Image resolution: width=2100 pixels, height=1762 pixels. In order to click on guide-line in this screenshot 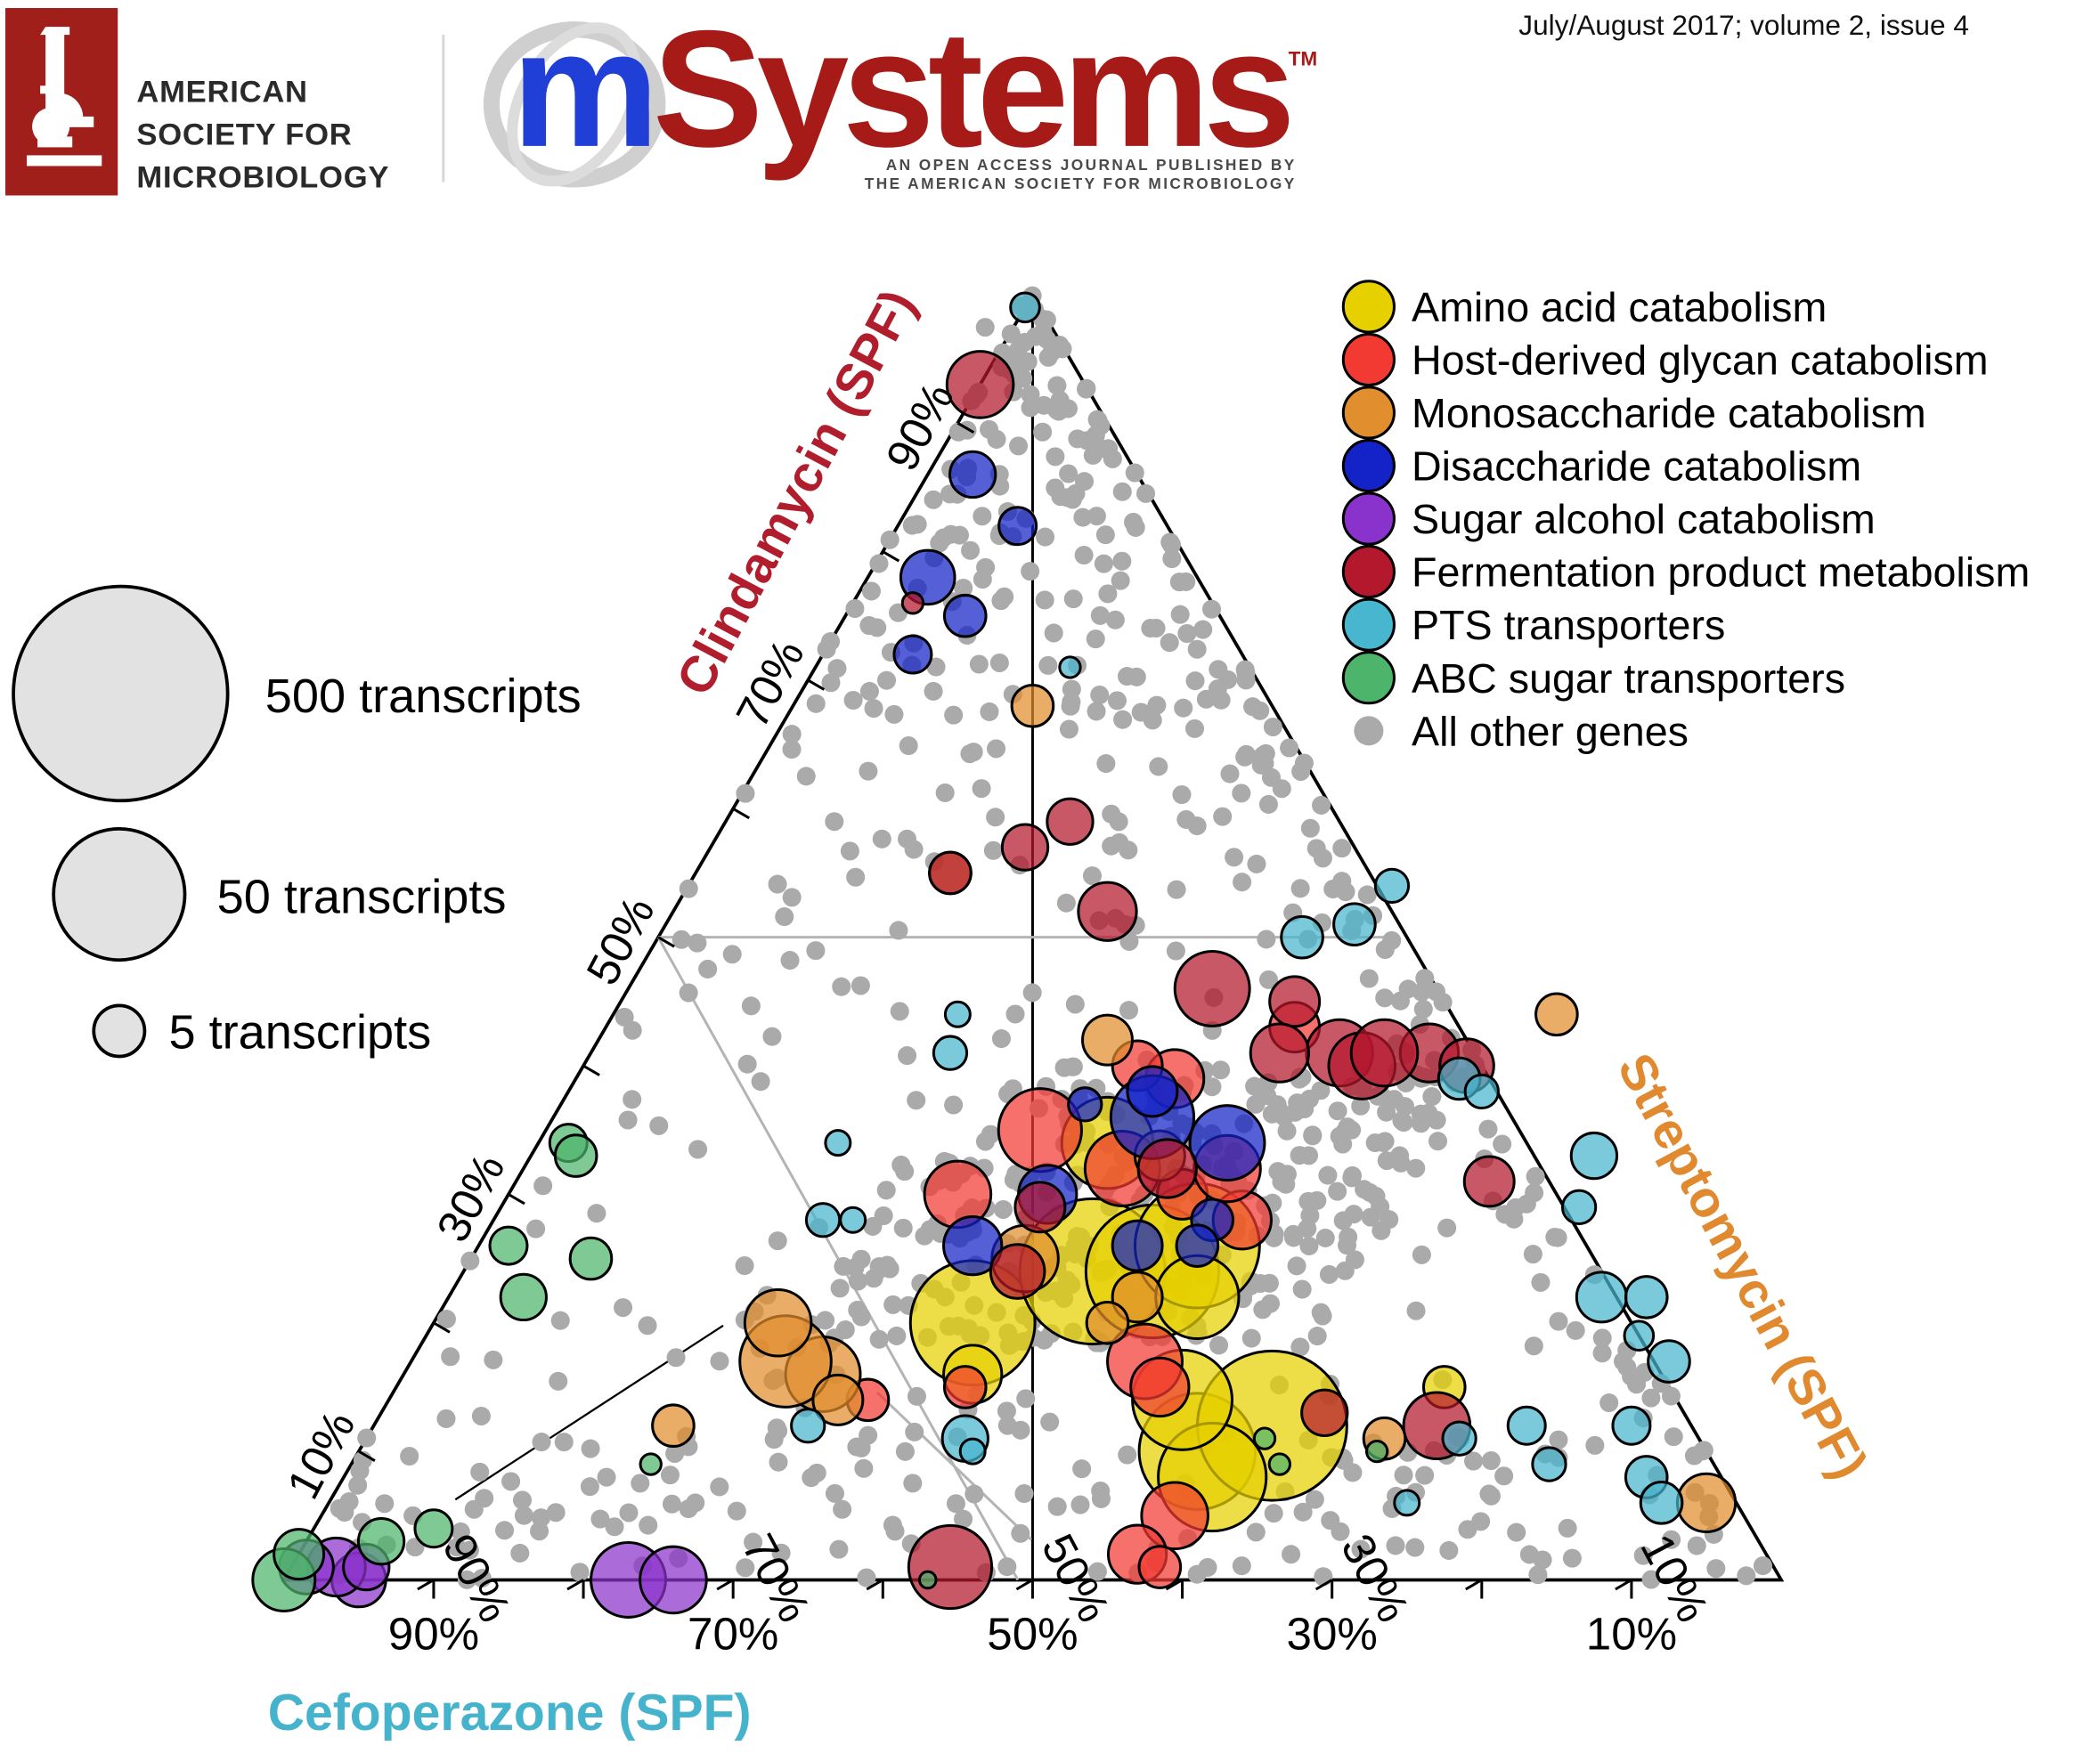, I will do `click(953, 1466)`.